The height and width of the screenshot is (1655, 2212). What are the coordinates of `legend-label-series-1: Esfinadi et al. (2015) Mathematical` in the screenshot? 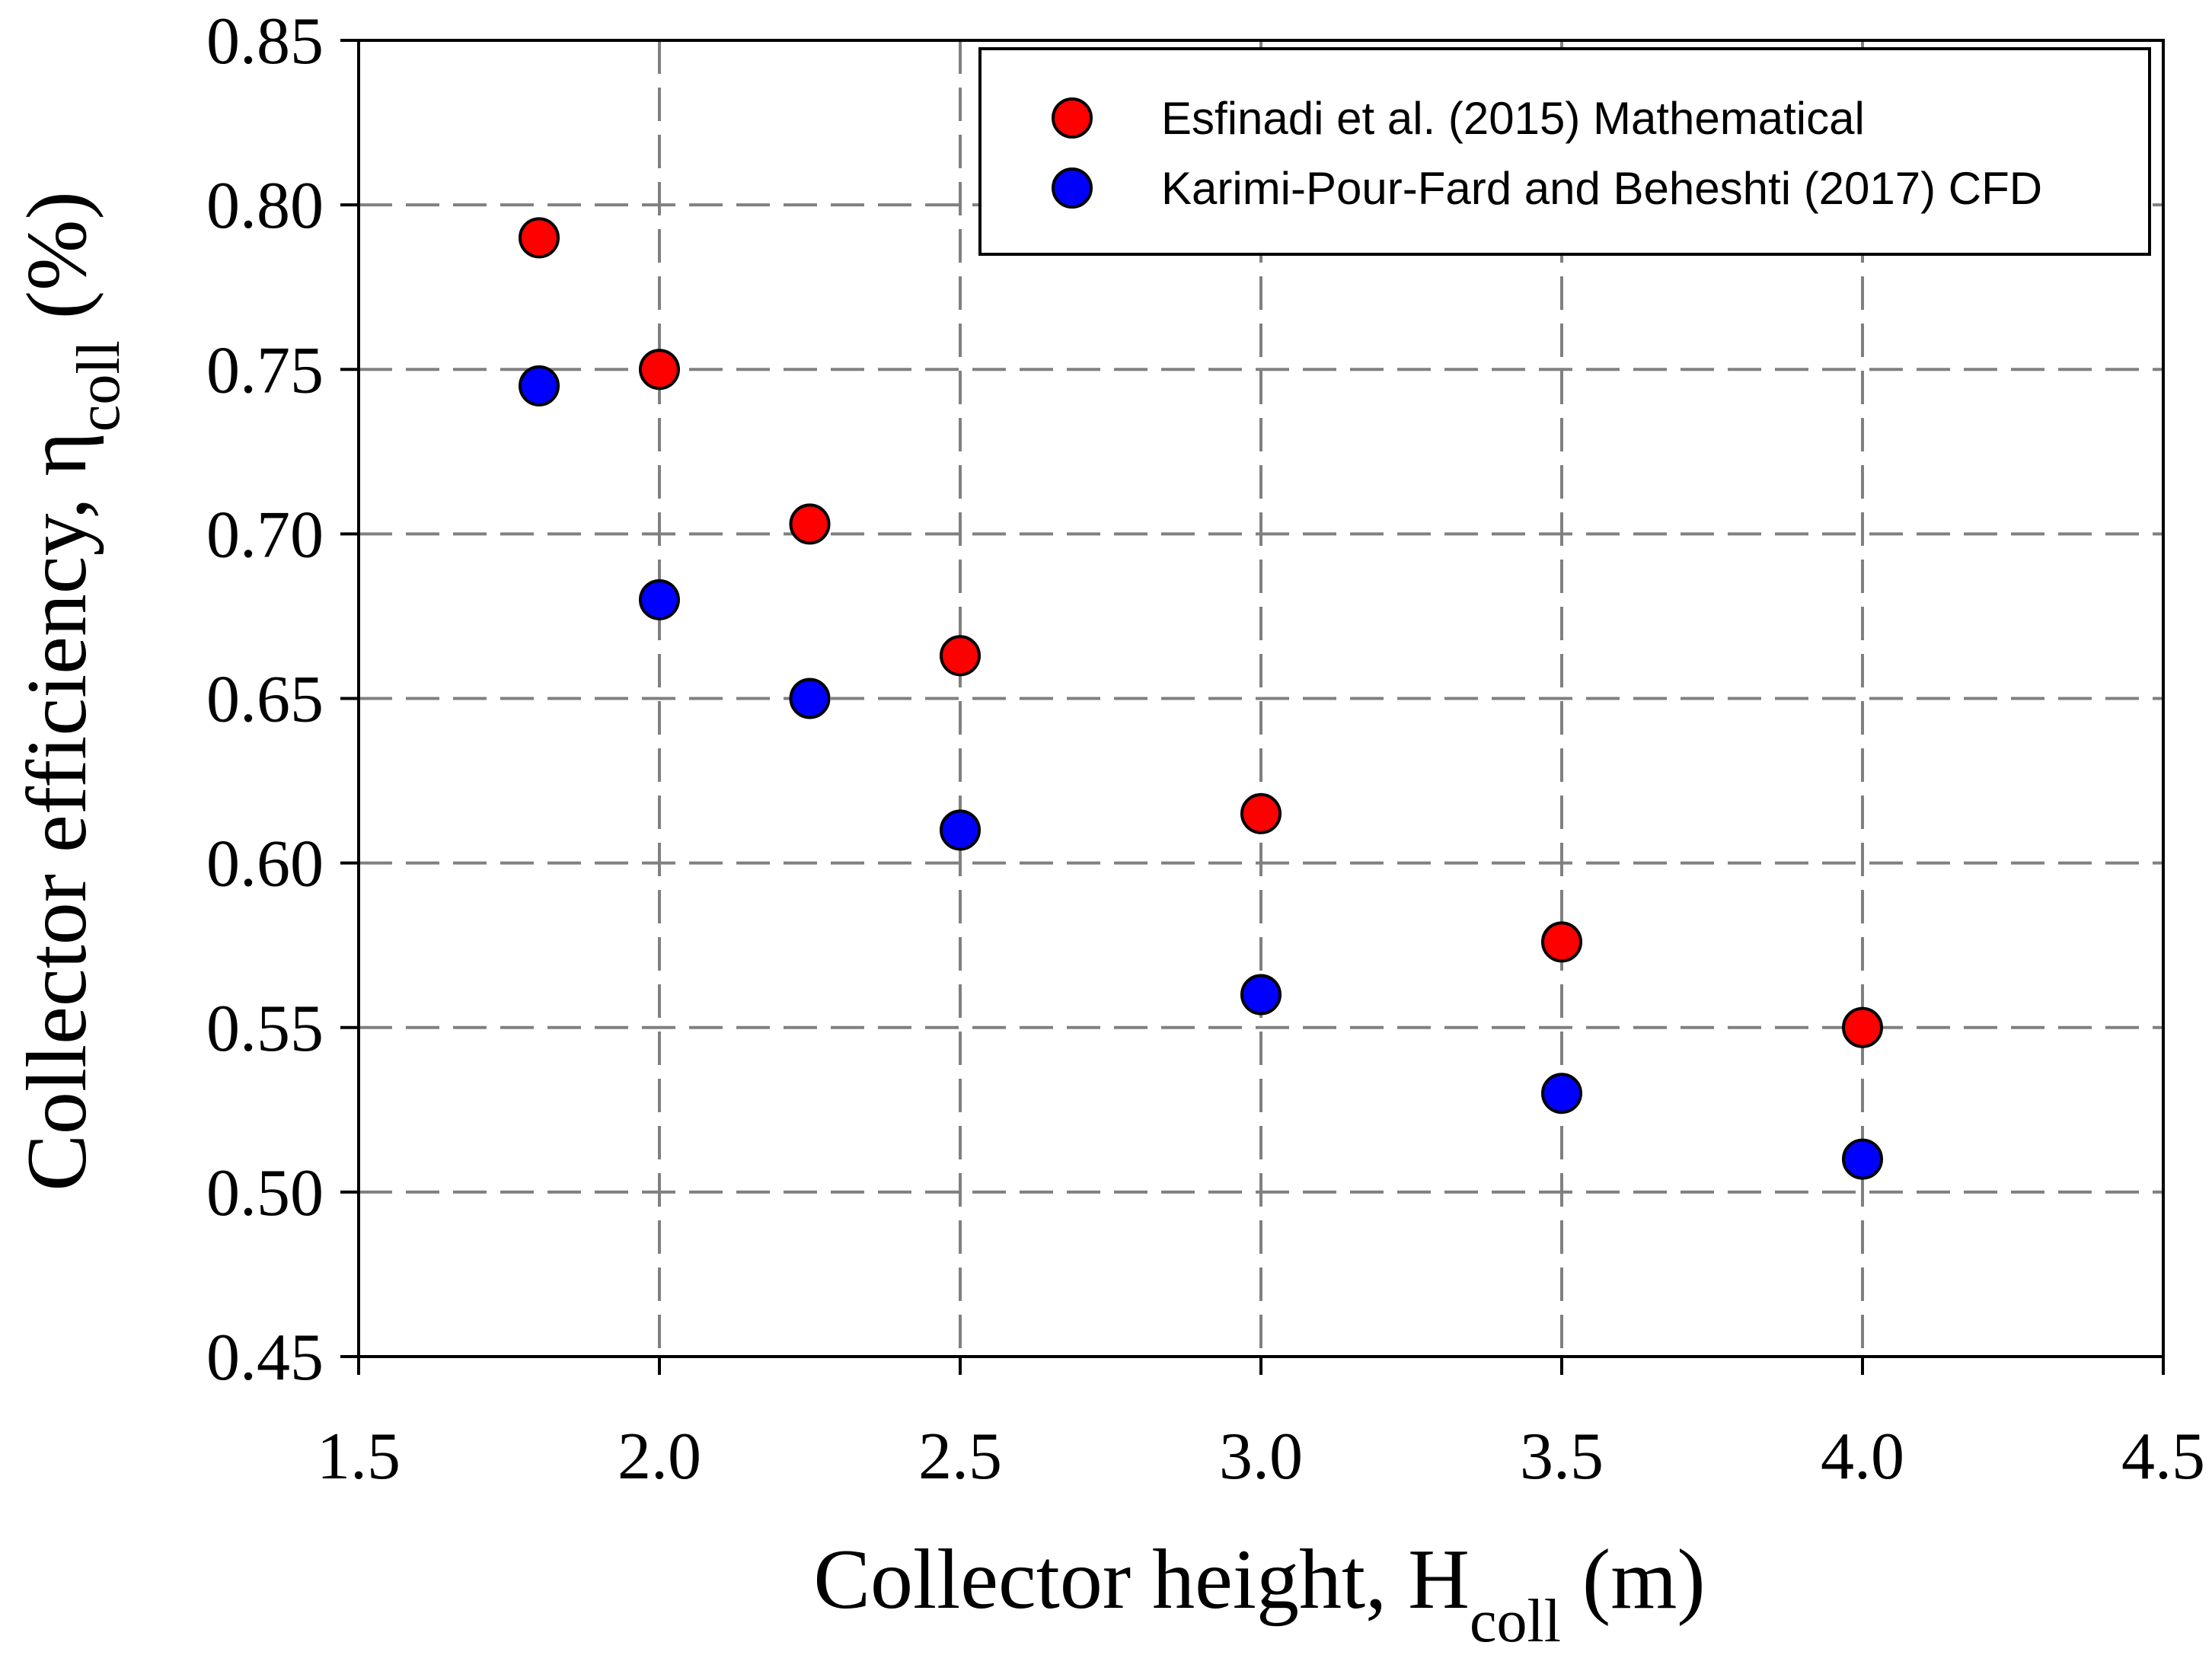 It's located at (1513, 118).